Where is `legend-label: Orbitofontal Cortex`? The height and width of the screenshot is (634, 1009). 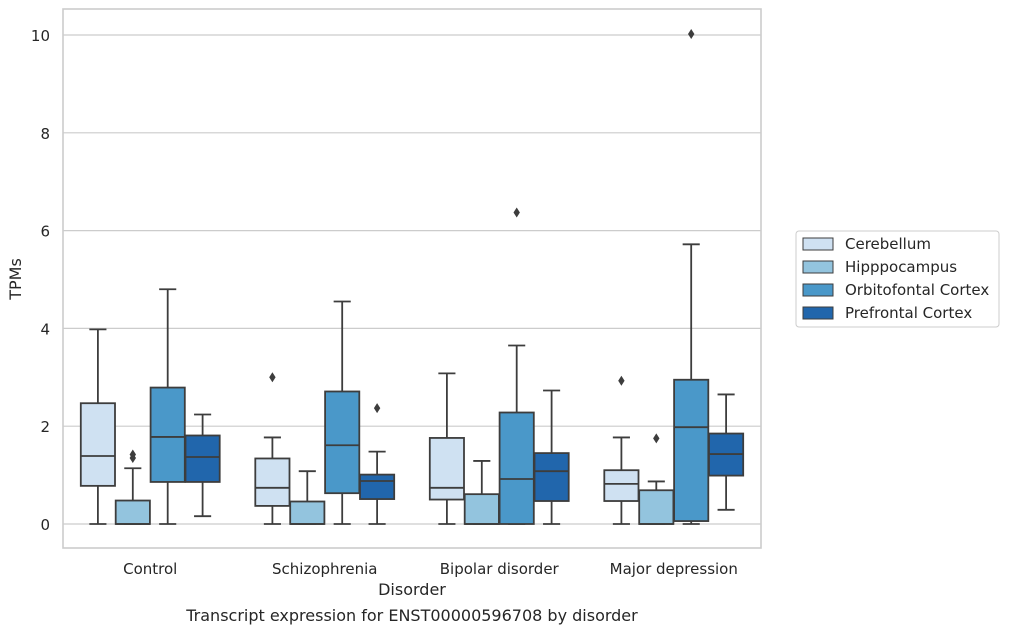
legend-label: Orbitofontal Cortex is located at coordinates (917, 290).